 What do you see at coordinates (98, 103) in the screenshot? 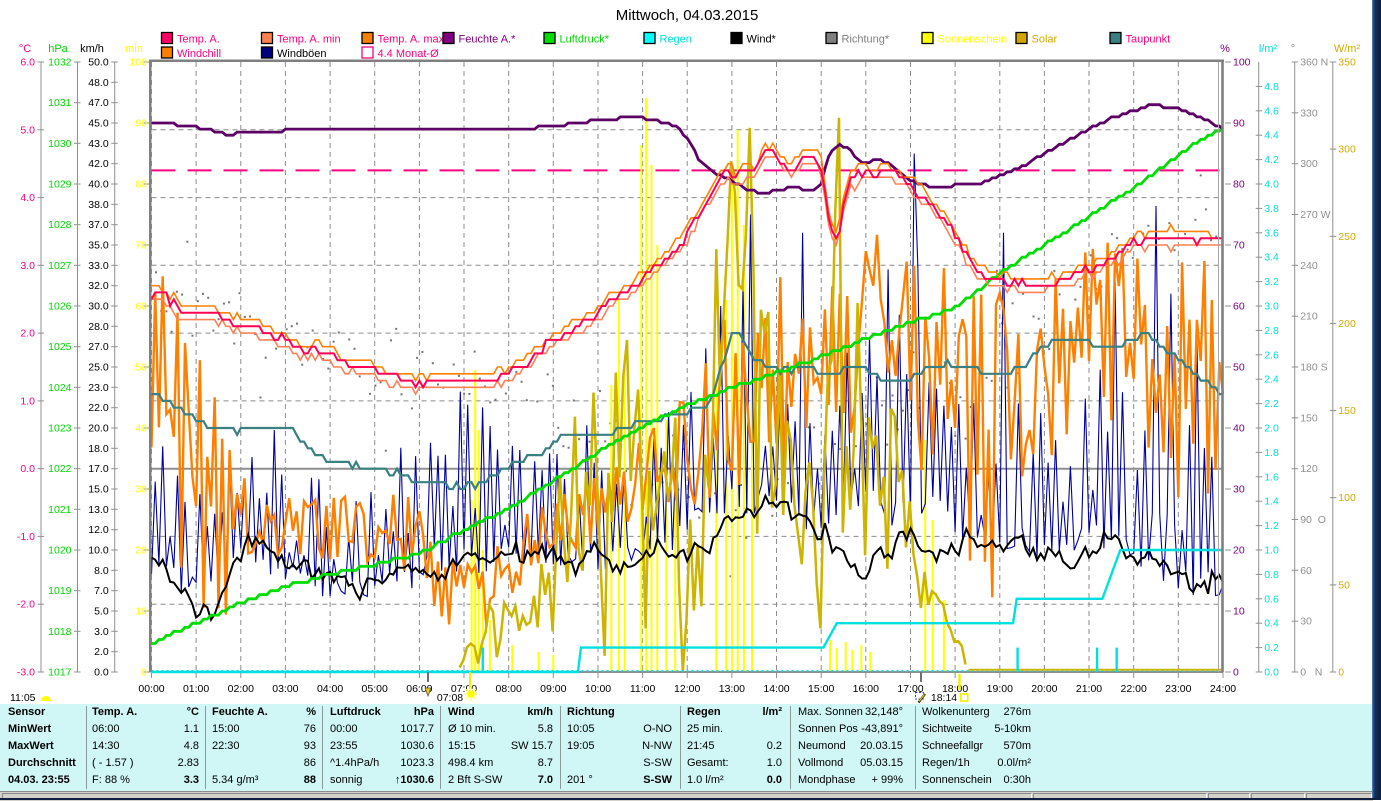
I see `svg-text: 47.0` at bounding box center [98, 103].